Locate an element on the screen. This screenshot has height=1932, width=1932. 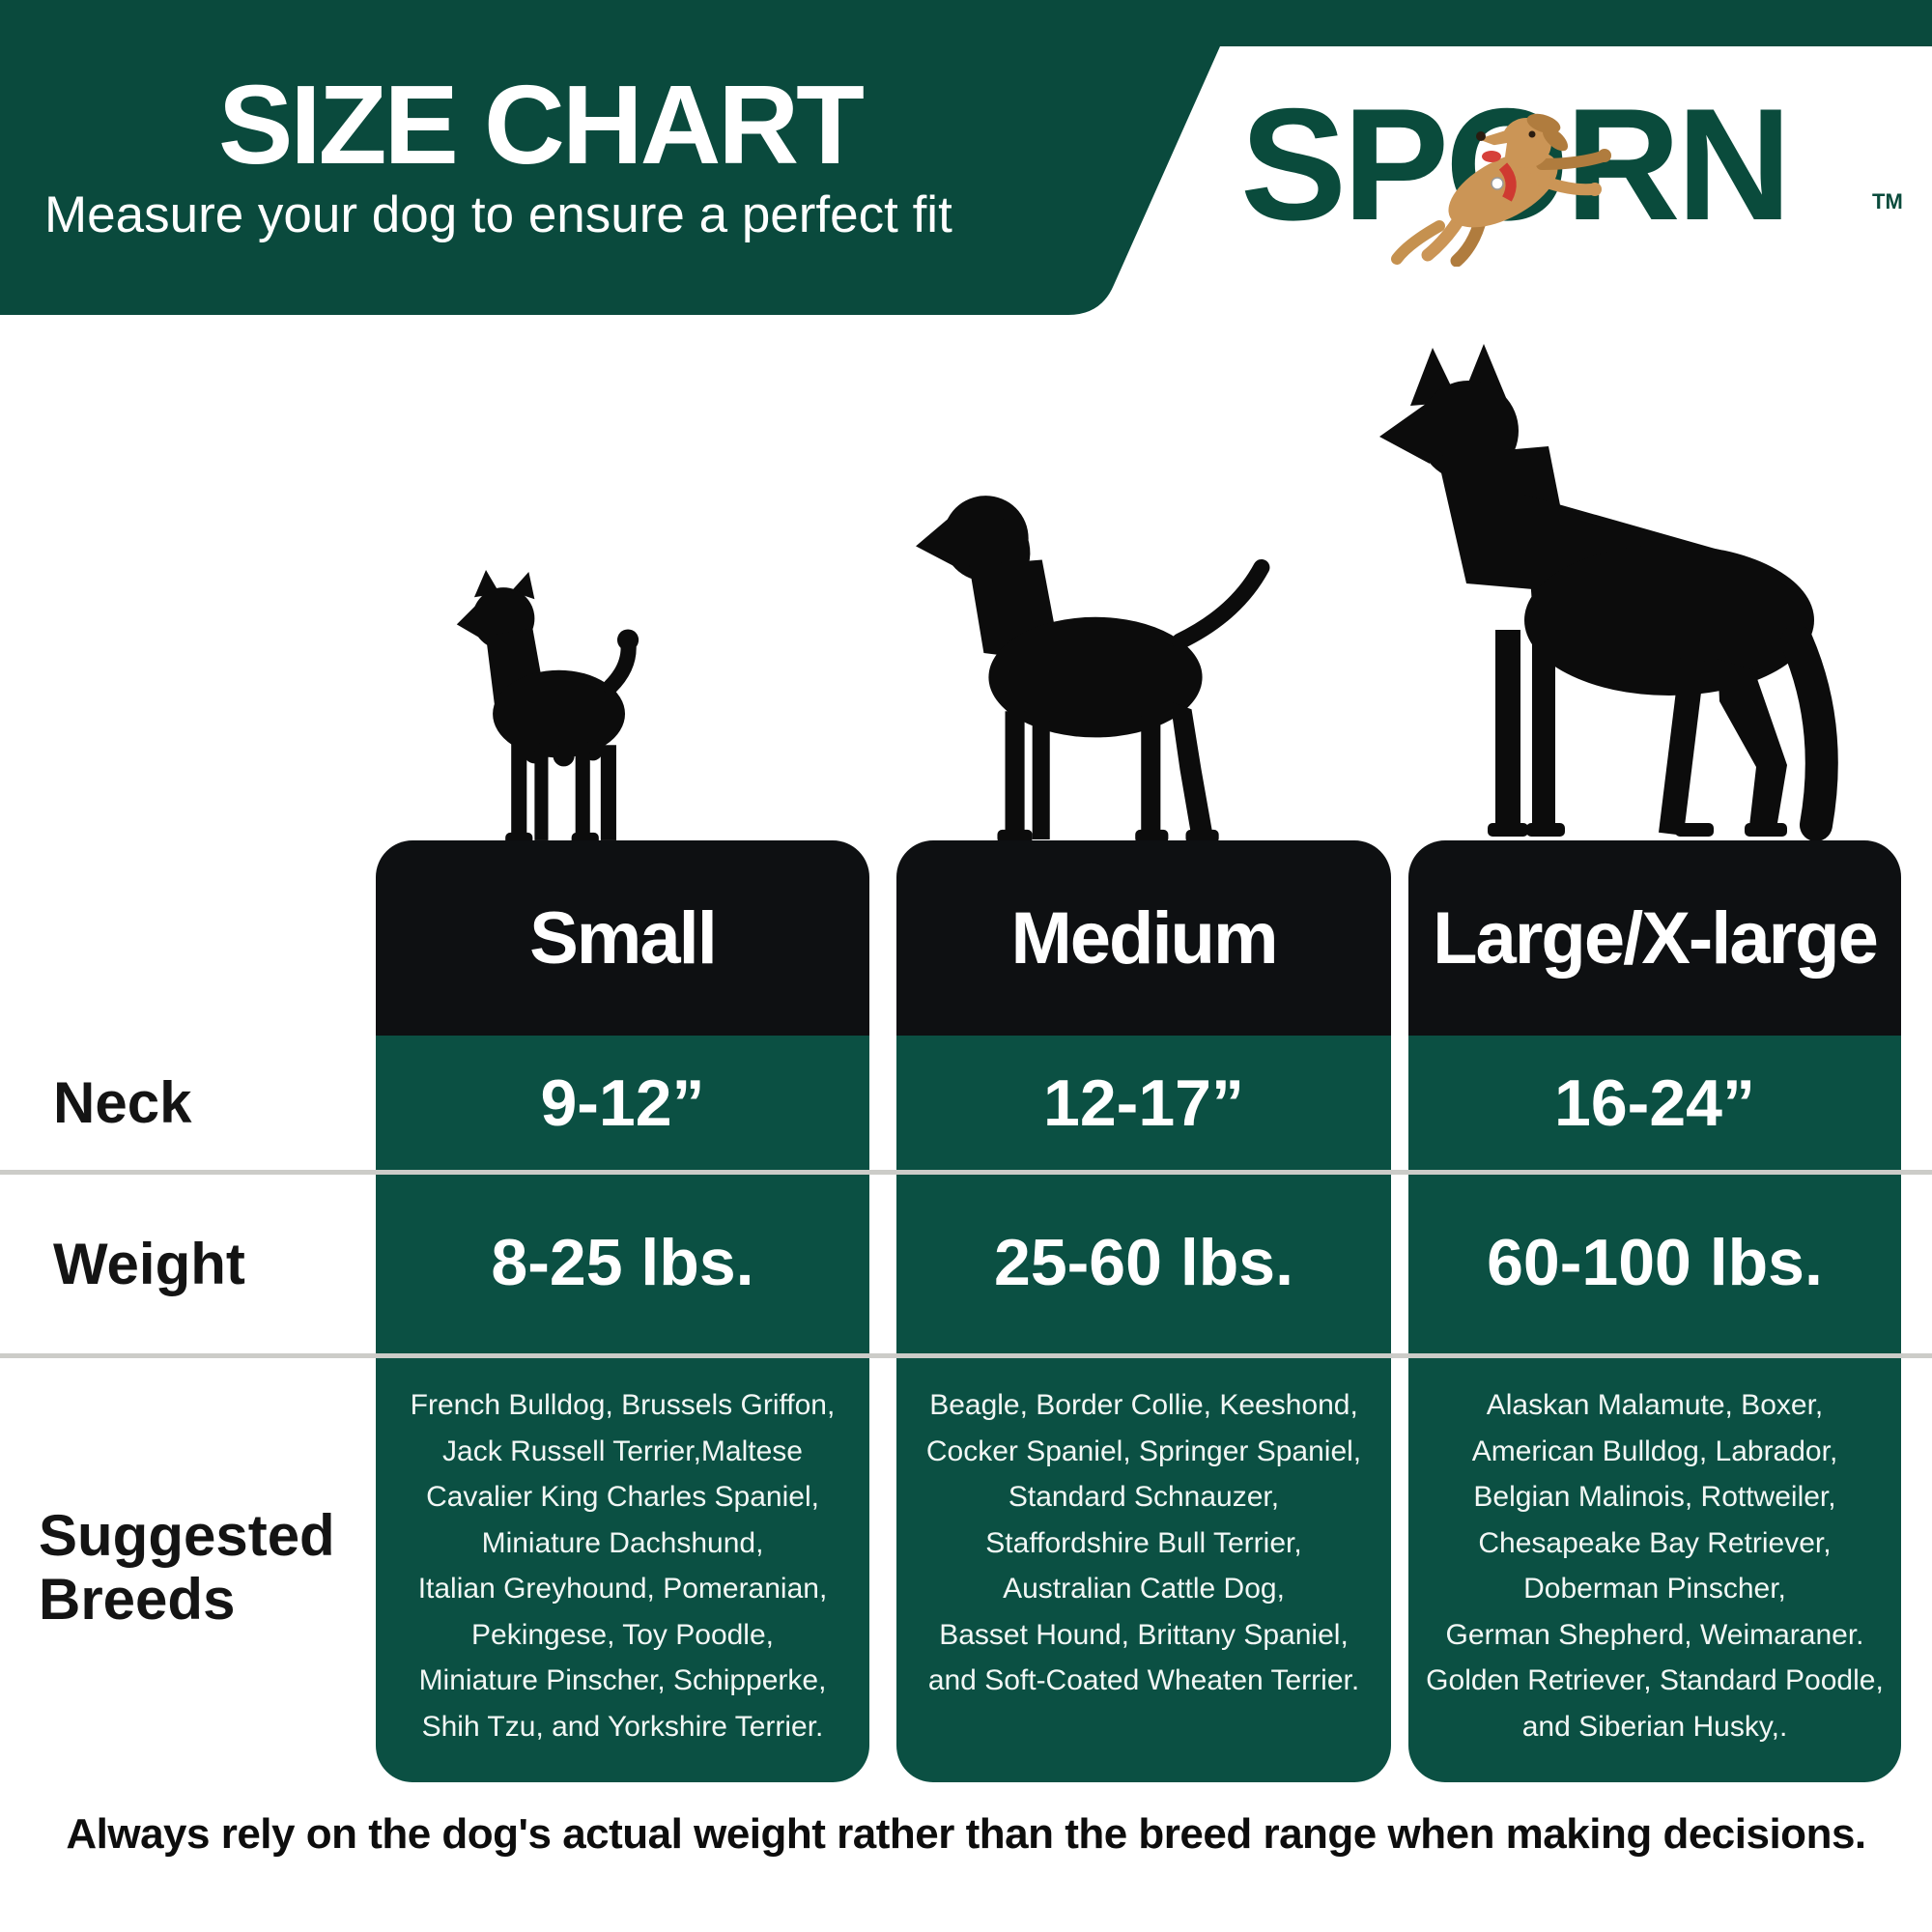
weight-value-medium: 25-60 lbs. is located at coordinates (1143, 1262).